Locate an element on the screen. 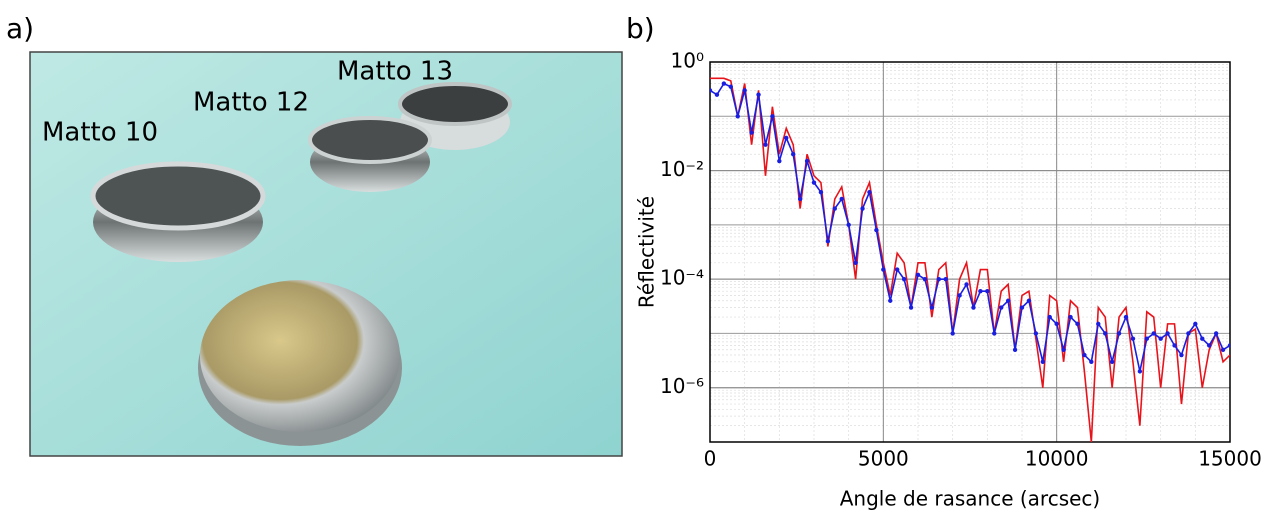 The width and height of the screenshot is (1271, 518). x-tick-label: 10000 is located at coordinates (1057, 459).